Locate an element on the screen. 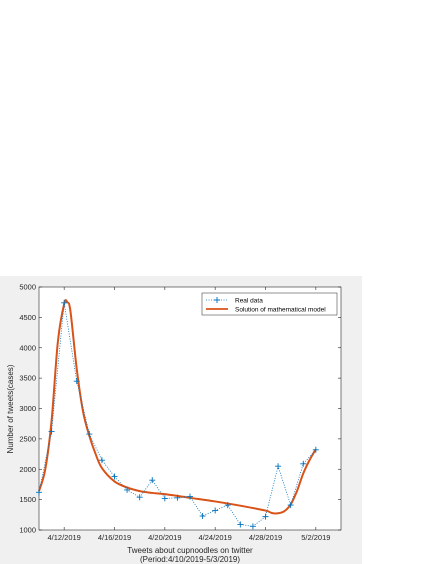 This screenshot has width=436, height=564. x-tick-label: 4/16/2019 is located at coordinates (114, 537).